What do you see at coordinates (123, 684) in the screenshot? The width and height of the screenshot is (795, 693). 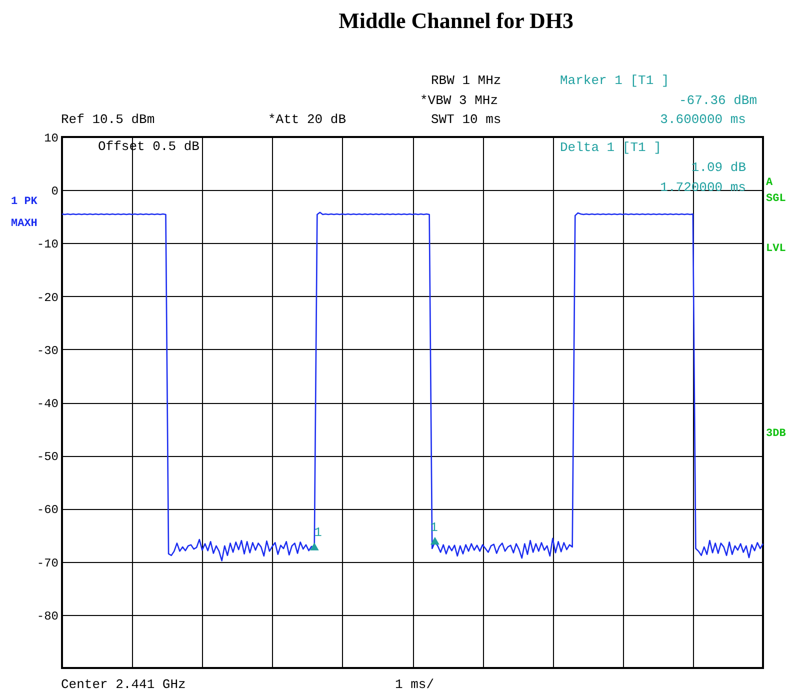 I see `text: Center 2.441 GHz` at bounding box center [123, 684].